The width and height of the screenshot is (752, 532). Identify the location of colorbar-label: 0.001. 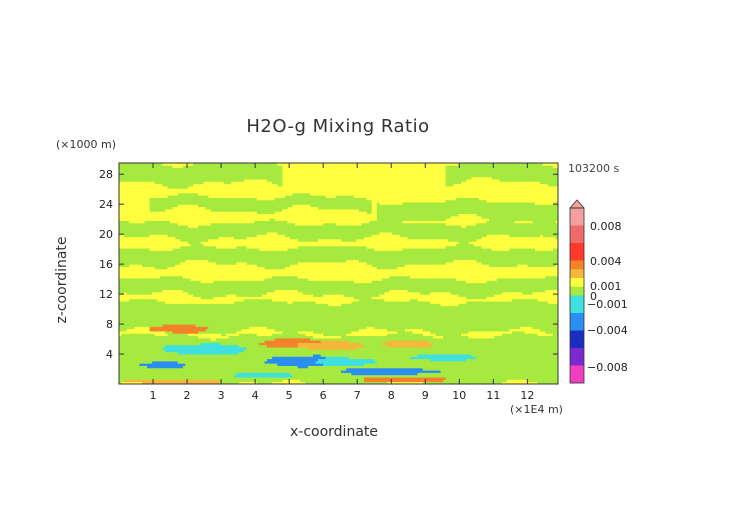
(606, 286).